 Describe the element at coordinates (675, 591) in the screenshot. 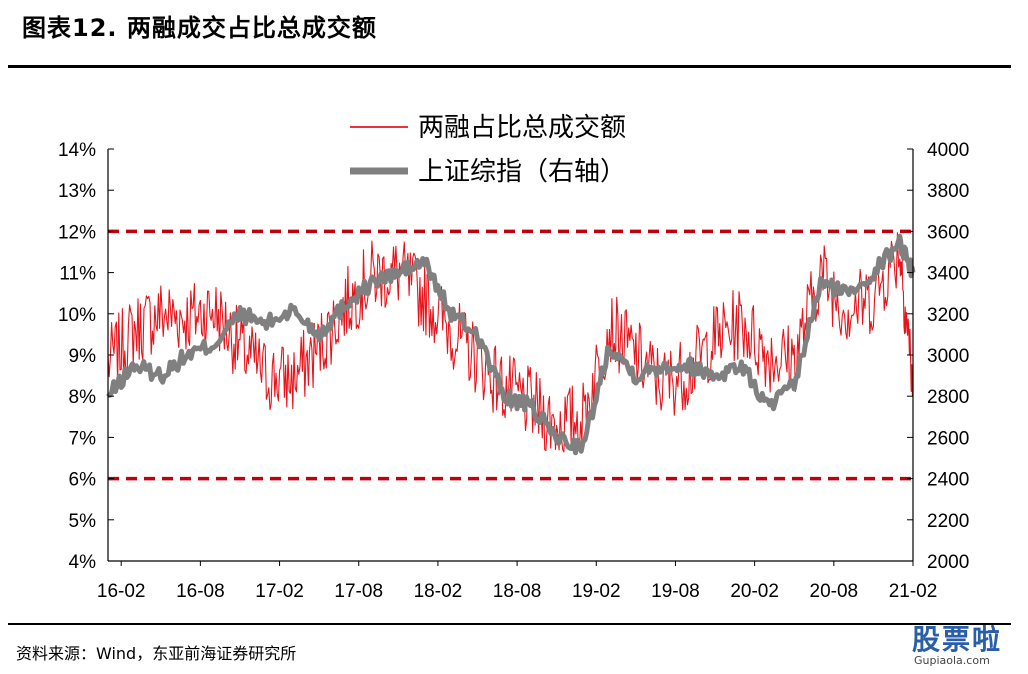

I see `x-tick-label: 19-08` at that location.